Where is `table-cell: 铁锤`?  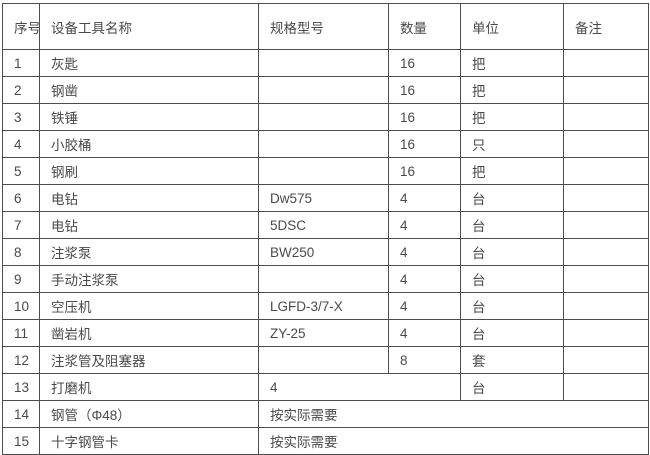 table-cell: 铁锤 is located at coordinates (149, 117).